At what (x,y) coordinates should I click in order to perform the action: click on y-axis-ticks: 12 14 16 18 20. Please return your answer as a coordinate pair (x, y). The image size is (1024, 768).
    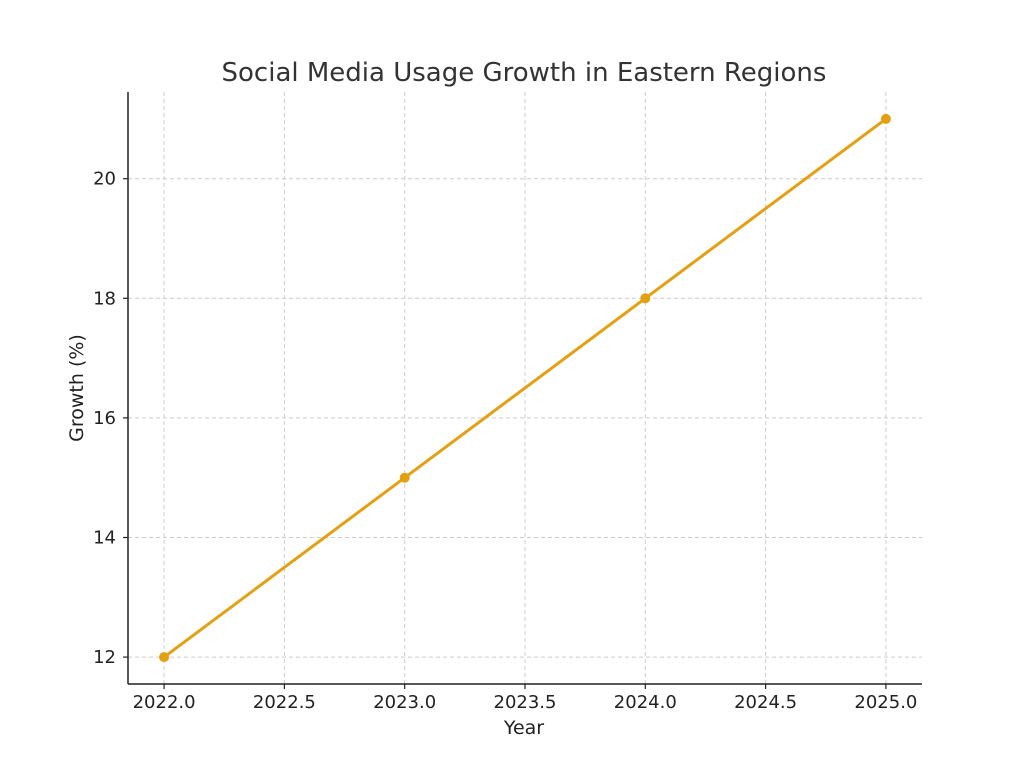
    Looking at the image, I should click on (110, 418).